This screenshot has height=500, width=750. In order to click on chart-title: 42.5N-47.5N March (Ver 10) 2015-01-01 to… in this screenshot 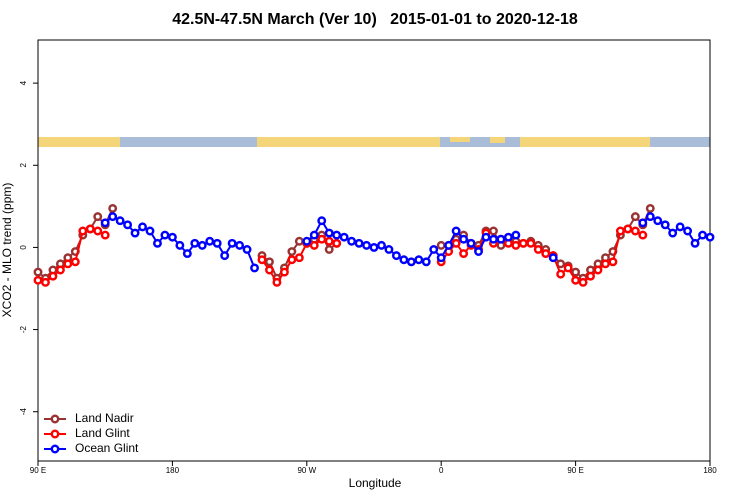, I will do `click(375, 19)`.